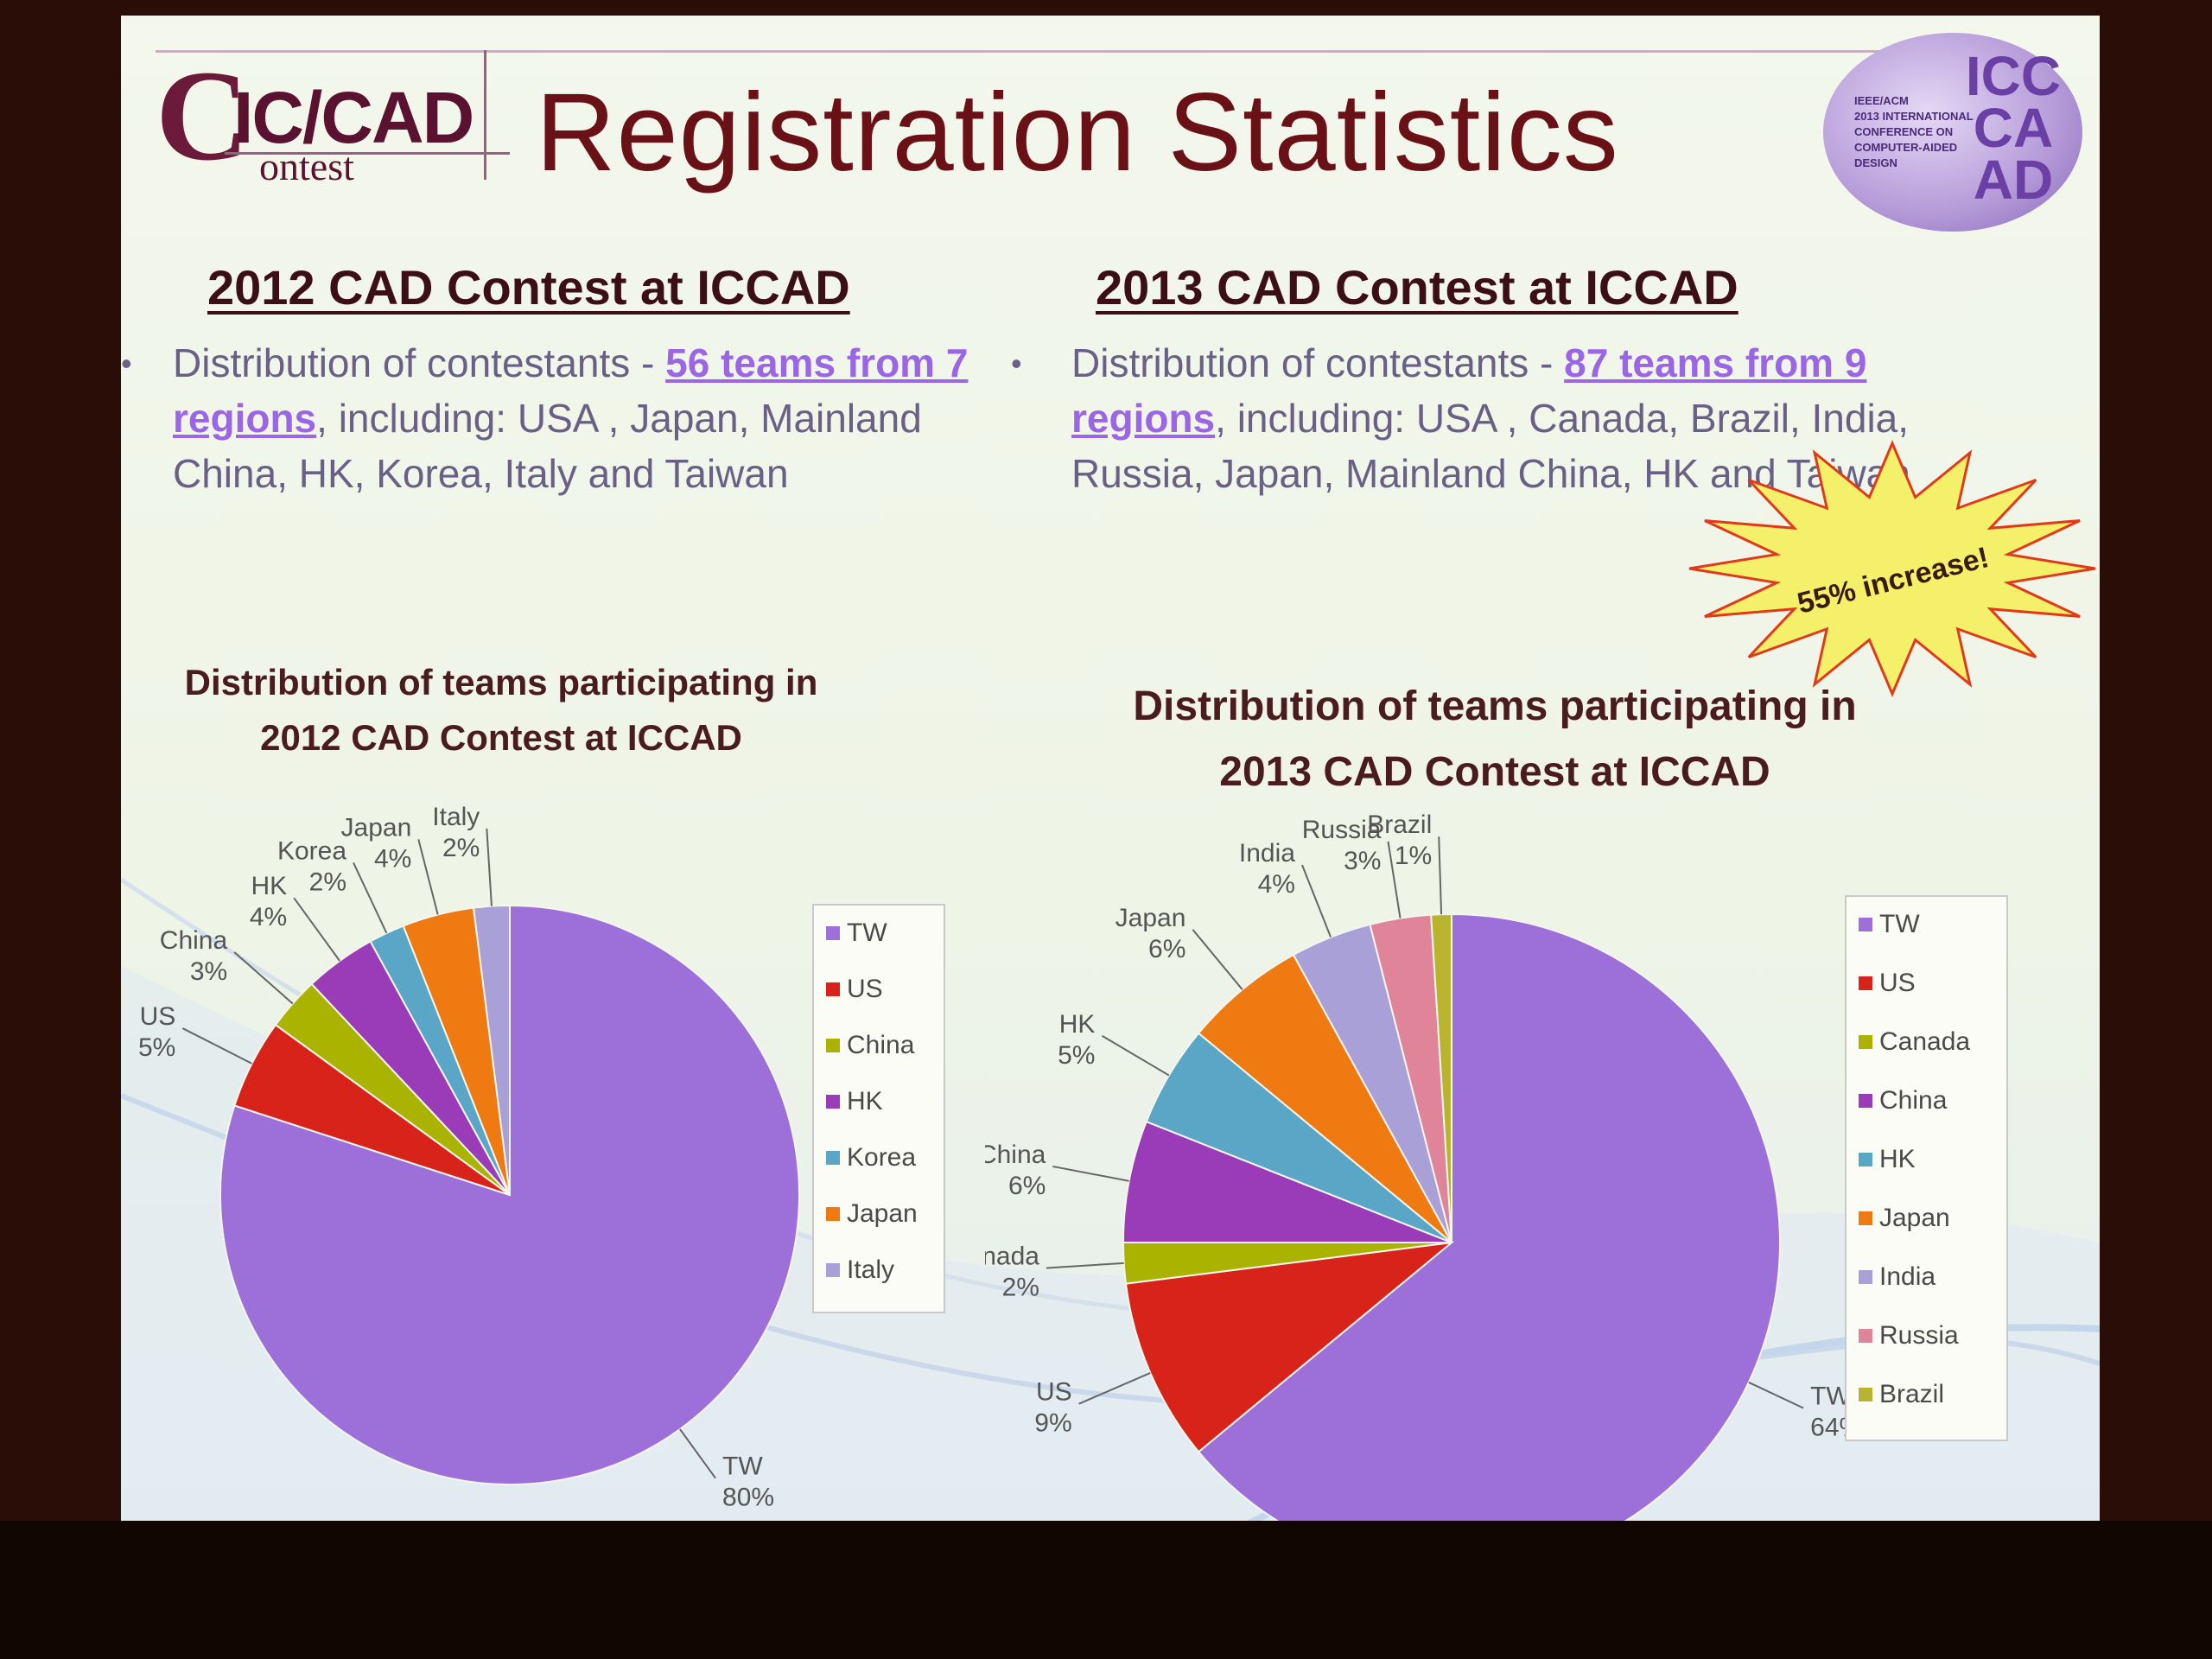 This screenshot has height=1659, width=2212. What do you see at coordinates (353, 117) in the screenshot?
I see `logo-ic-cad: IC/CAD` at bounding box center [353, 117].